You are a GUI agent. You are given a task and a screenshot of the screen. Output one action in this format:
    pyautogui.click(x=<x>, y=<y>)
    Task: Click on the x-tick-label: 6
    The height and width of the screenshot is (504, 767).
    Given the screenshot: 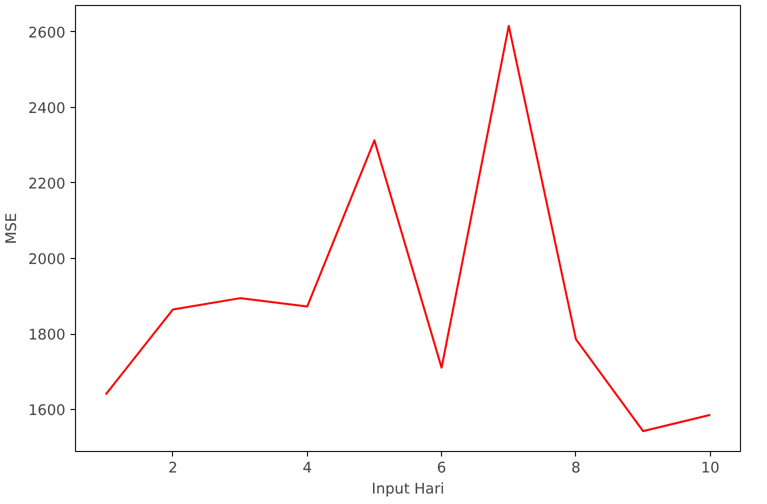 What is the action you would take?
    pyautogui.click(x=441, y=468)
    